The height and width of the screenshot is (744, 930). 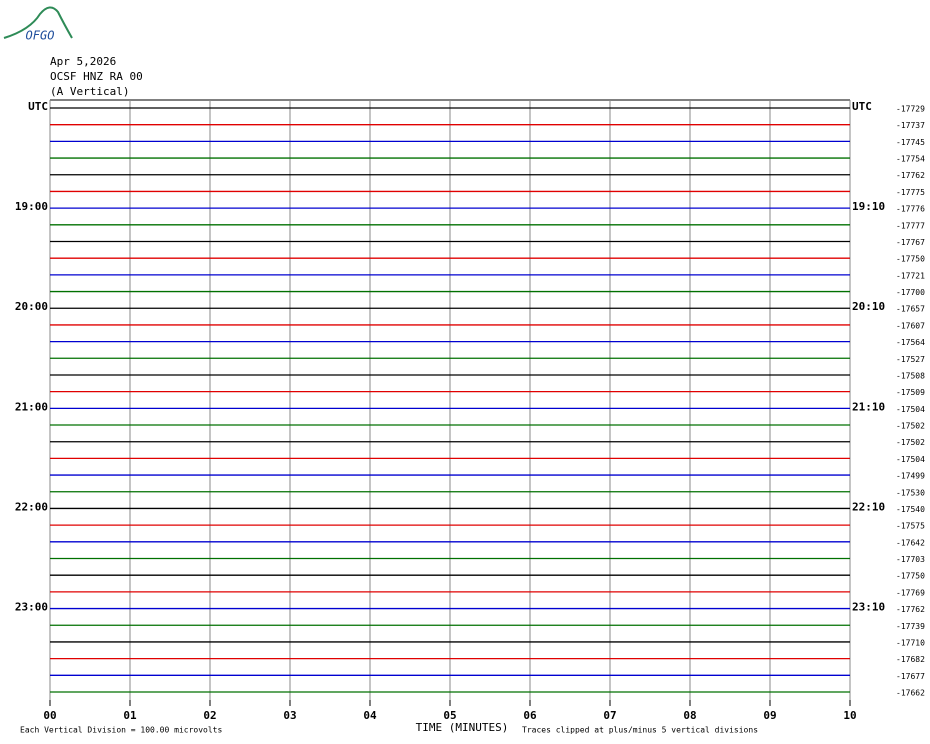 What do you see at coordinates (910, 642) in the screenshot?
I see `trace-offset: -17710` at bounding box center [910, 642].